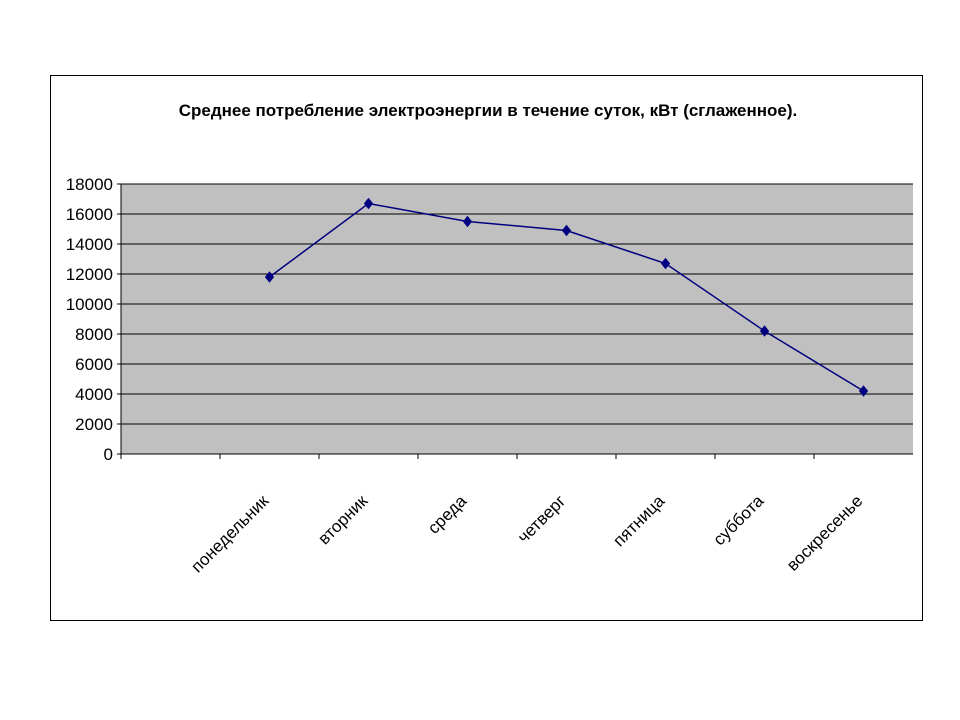 The height and width of the screenshot is (720, 960). What do you see at coordinates (738, 520) in the screenshot?
I see `x-tick-label: суббота` at bounding box center [738, 520].